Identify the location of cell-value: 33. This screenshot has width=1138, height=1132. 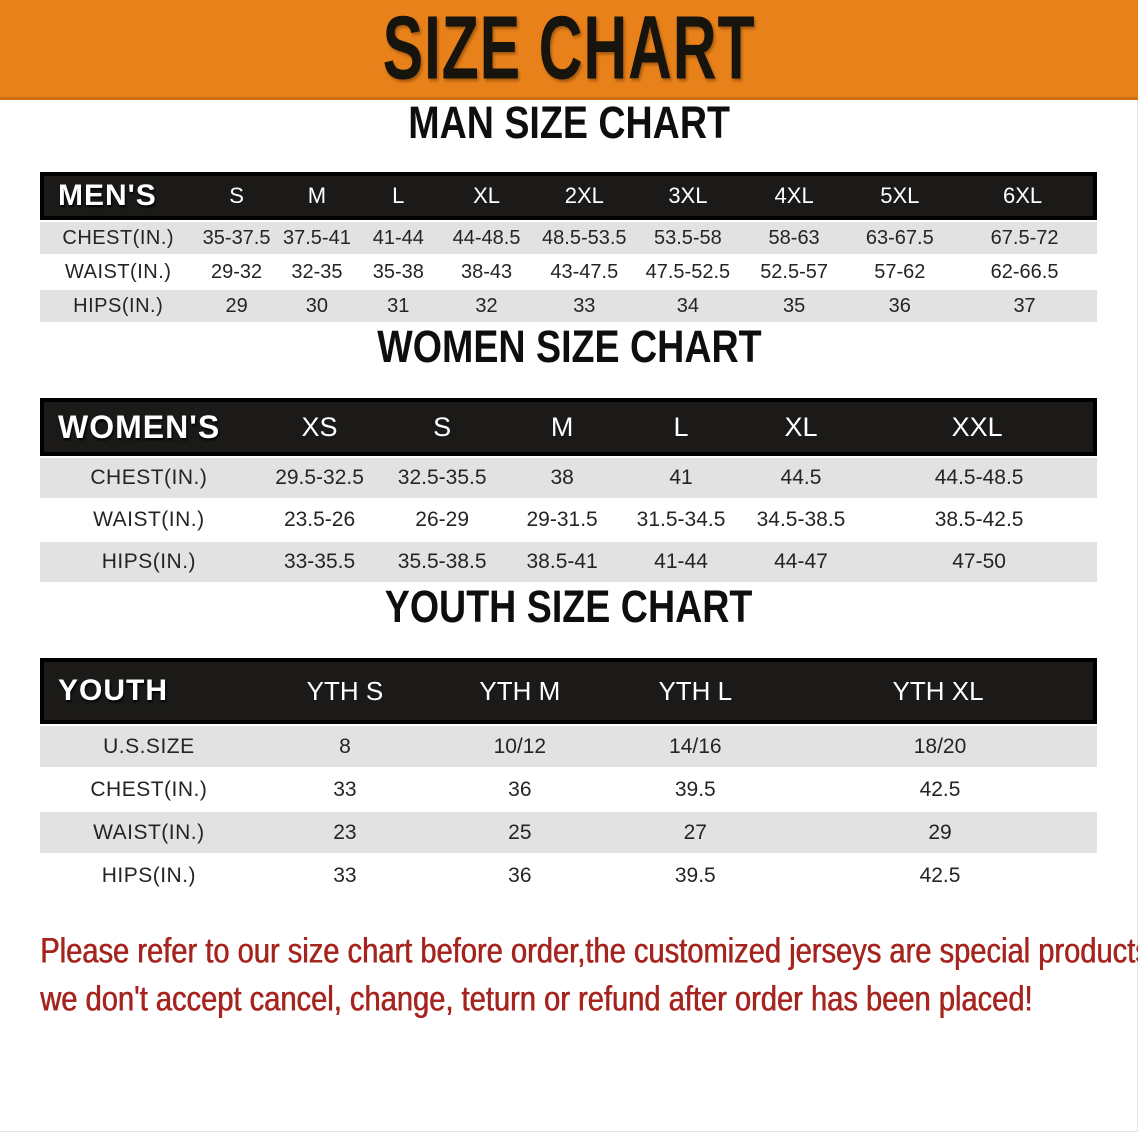
(345, 875).